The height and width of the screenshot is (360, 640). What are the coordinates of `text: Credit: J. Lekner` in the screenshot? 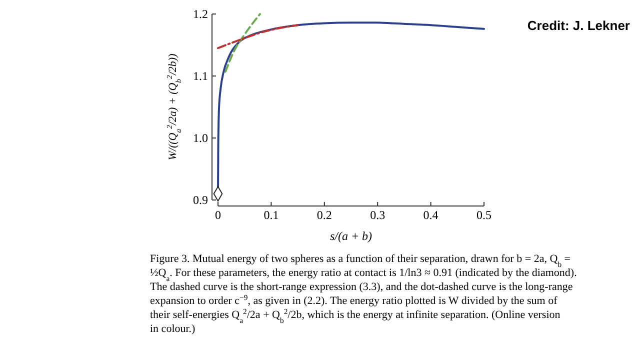 It's located at (578, 25).